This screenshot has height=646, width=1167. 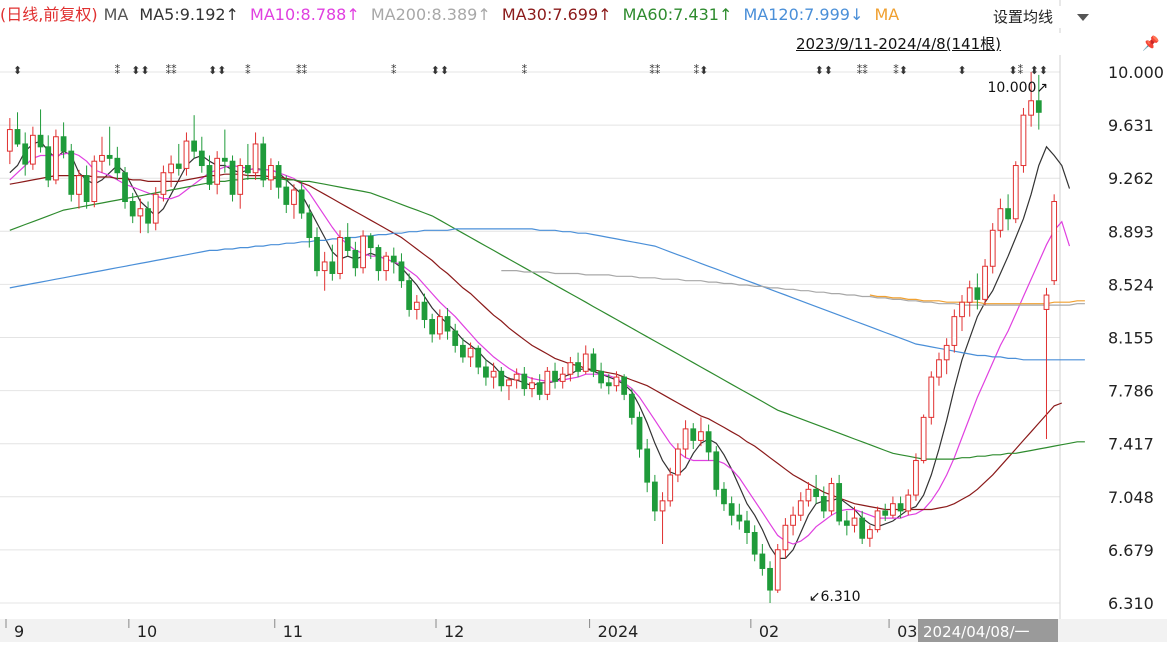 I want to click on y-tick-label: 10.000, so click(x=1136, y=72).